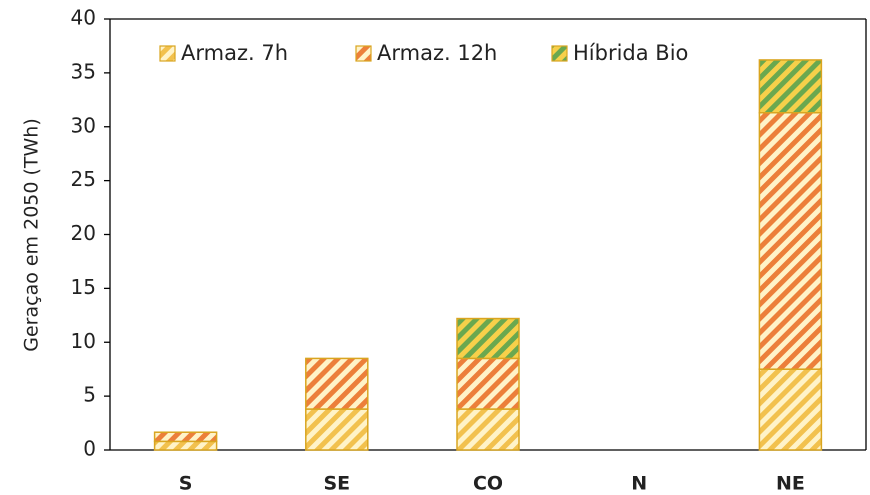  What do you see at coordinates (32, 235) in the screenshot?
I see `y-axis-label: Geraçao em 2050 (TWh)` at bounding box center [32, 235].